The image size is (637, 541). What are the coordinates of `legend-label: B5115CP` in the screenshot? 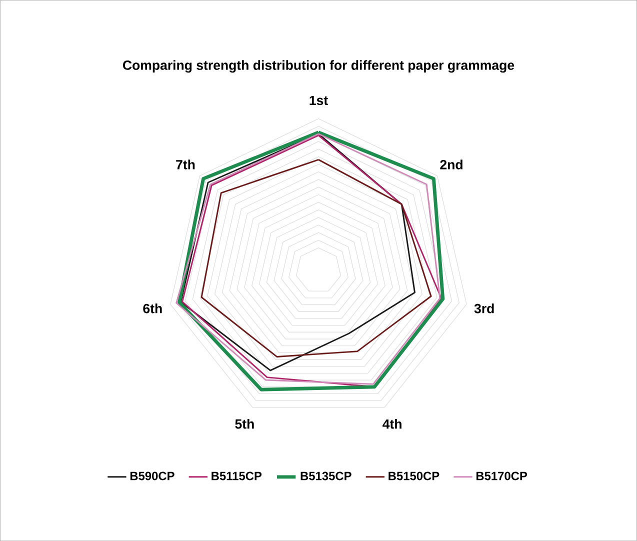 It's located at (237, 476).